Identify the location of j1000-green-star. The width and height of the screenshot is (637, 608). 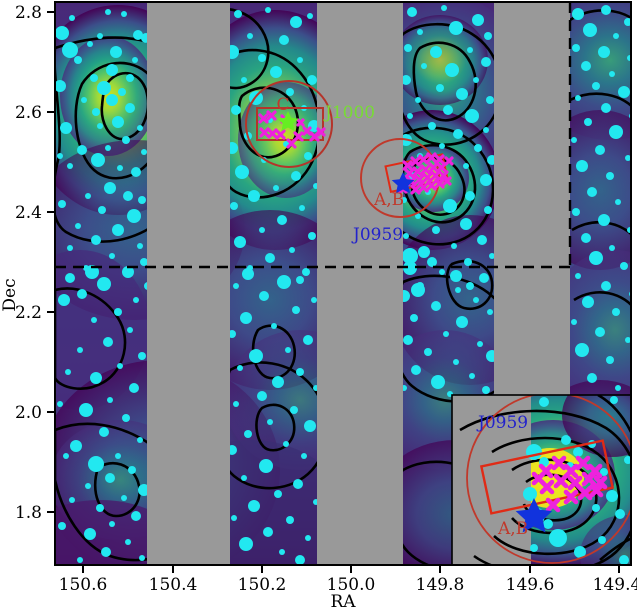
(288, 121).